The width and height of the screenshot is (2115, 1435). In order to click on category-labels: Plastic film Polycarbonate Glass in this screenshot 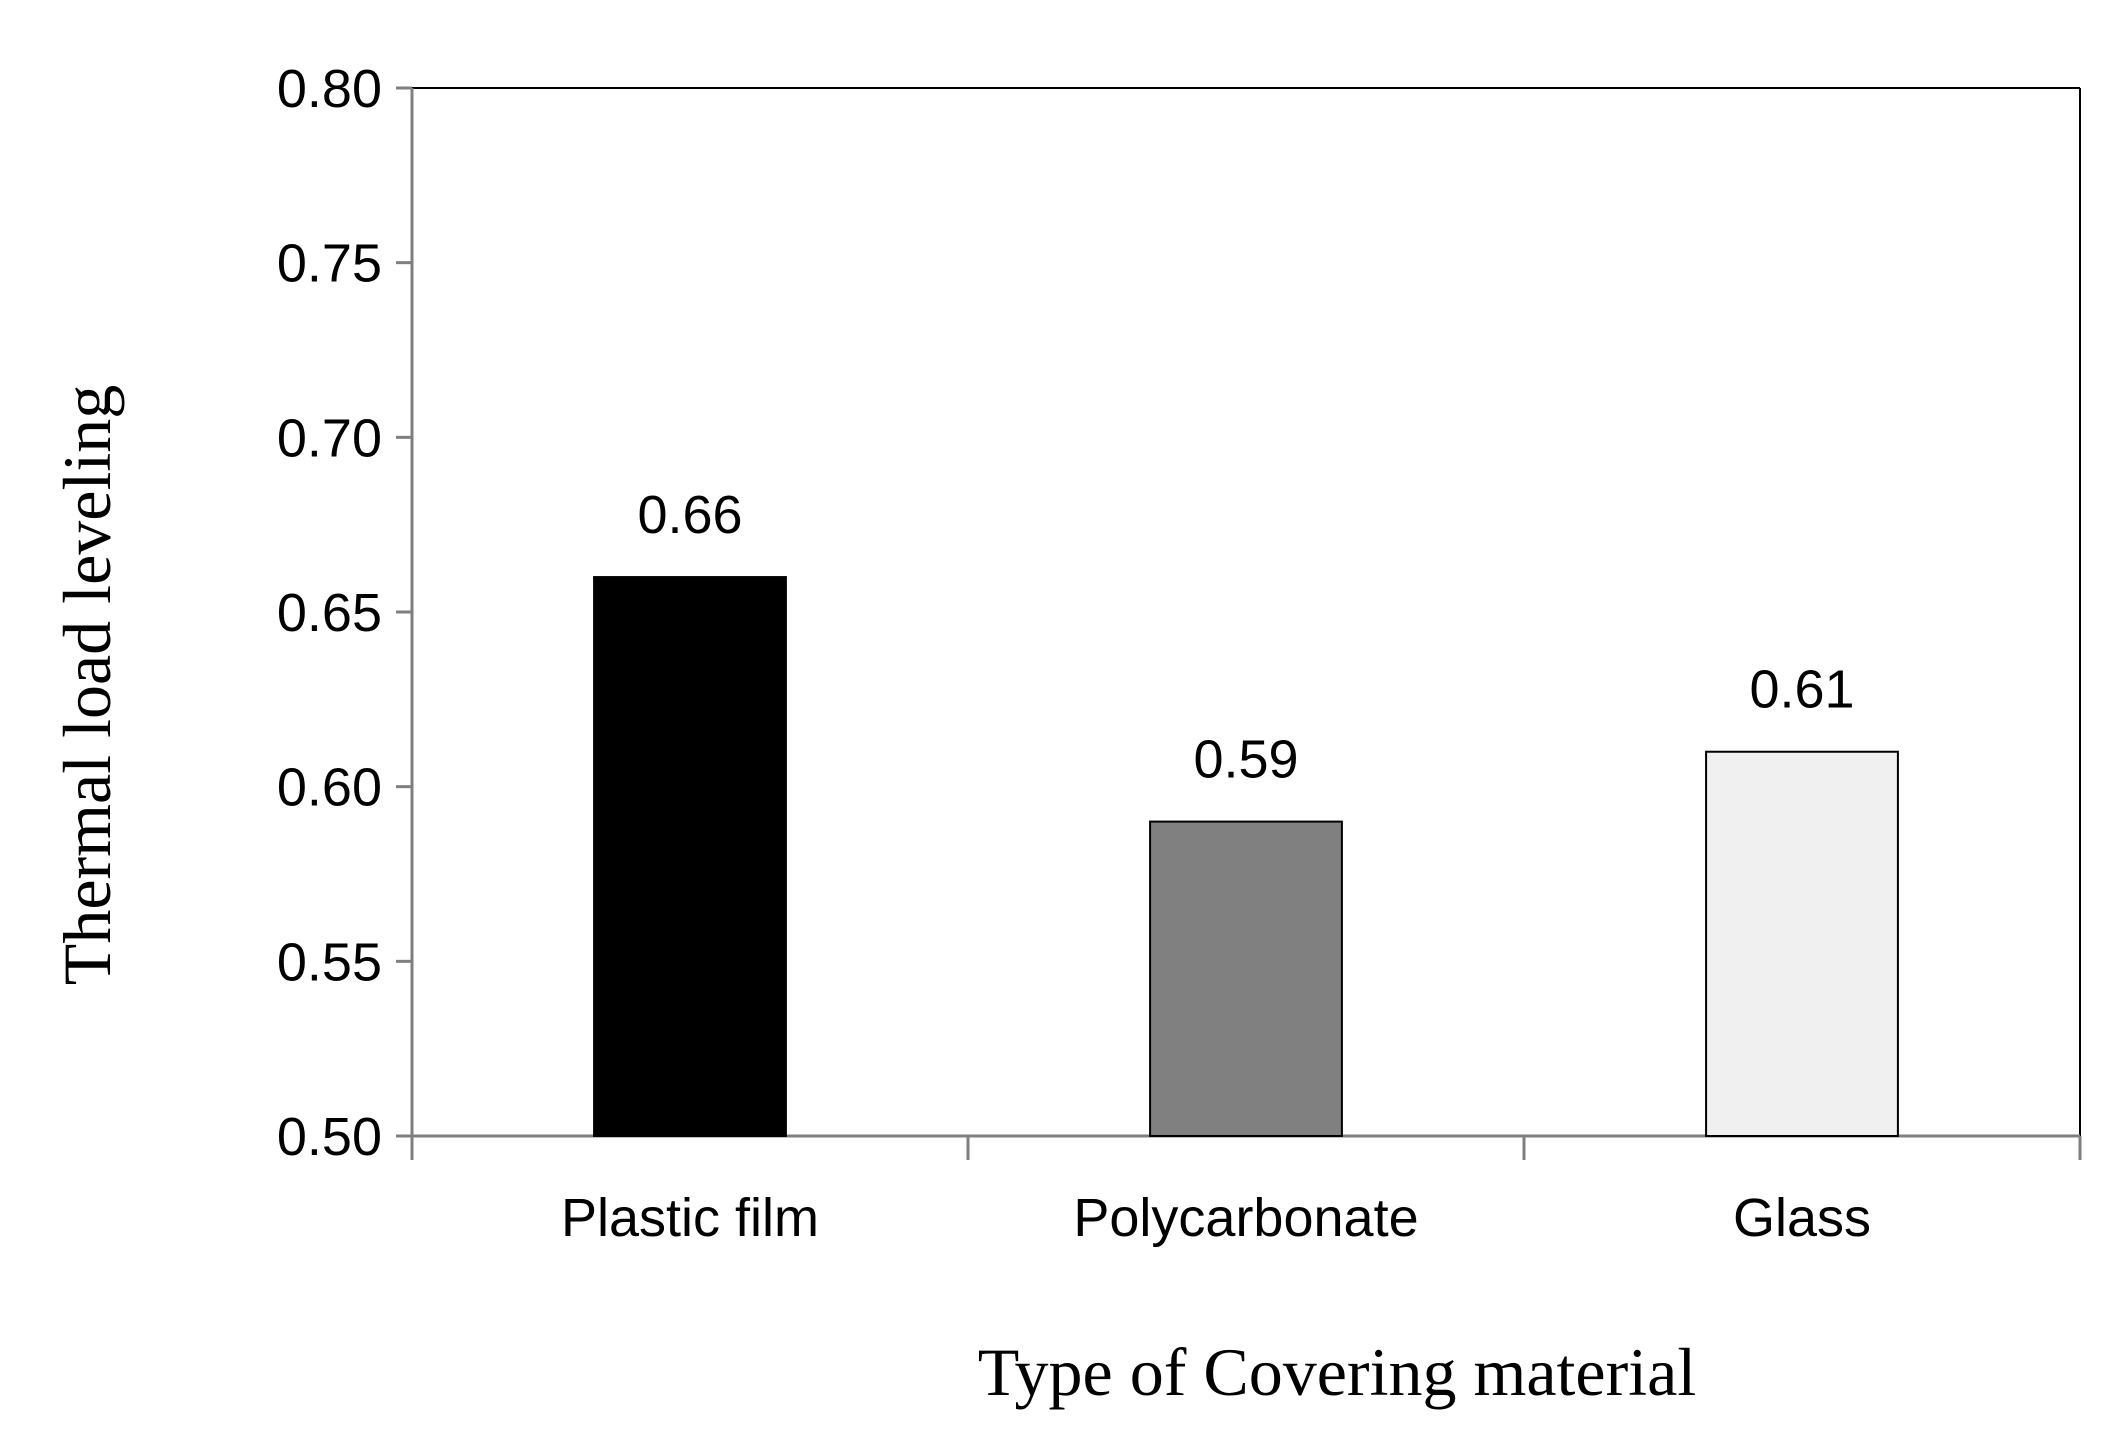, I will do `click(1216, 1218)`.